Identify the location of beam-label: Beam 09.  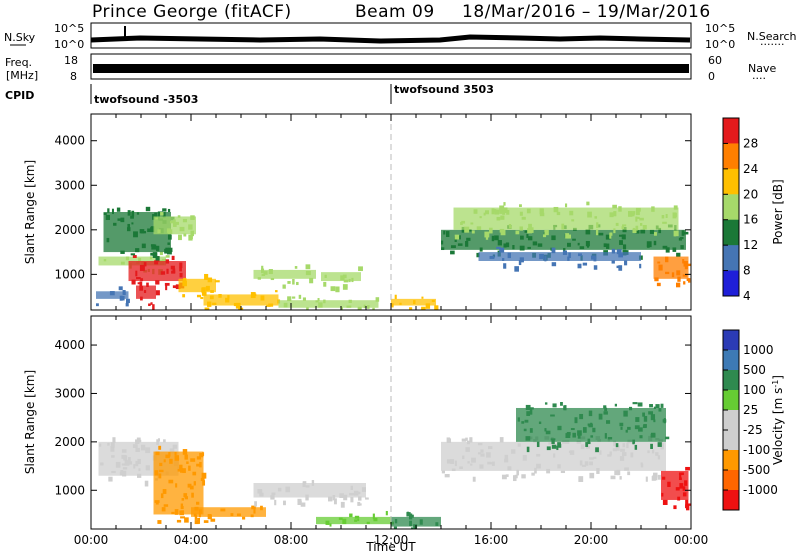
(395, 12).